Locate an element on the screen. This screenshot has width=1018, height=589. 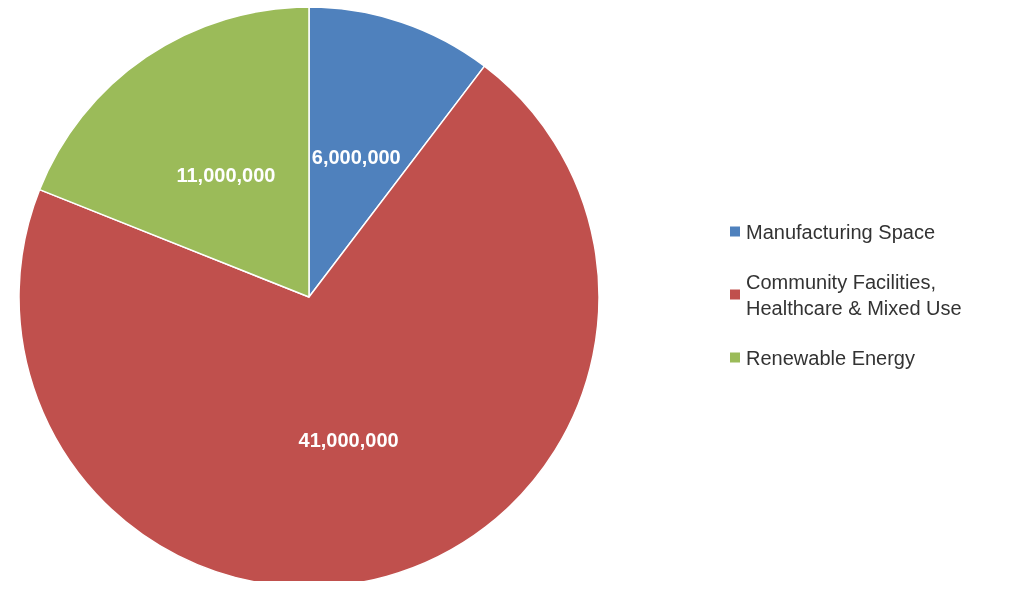
legend-label: Manufacturing Space is located at coordinates (841, 231).